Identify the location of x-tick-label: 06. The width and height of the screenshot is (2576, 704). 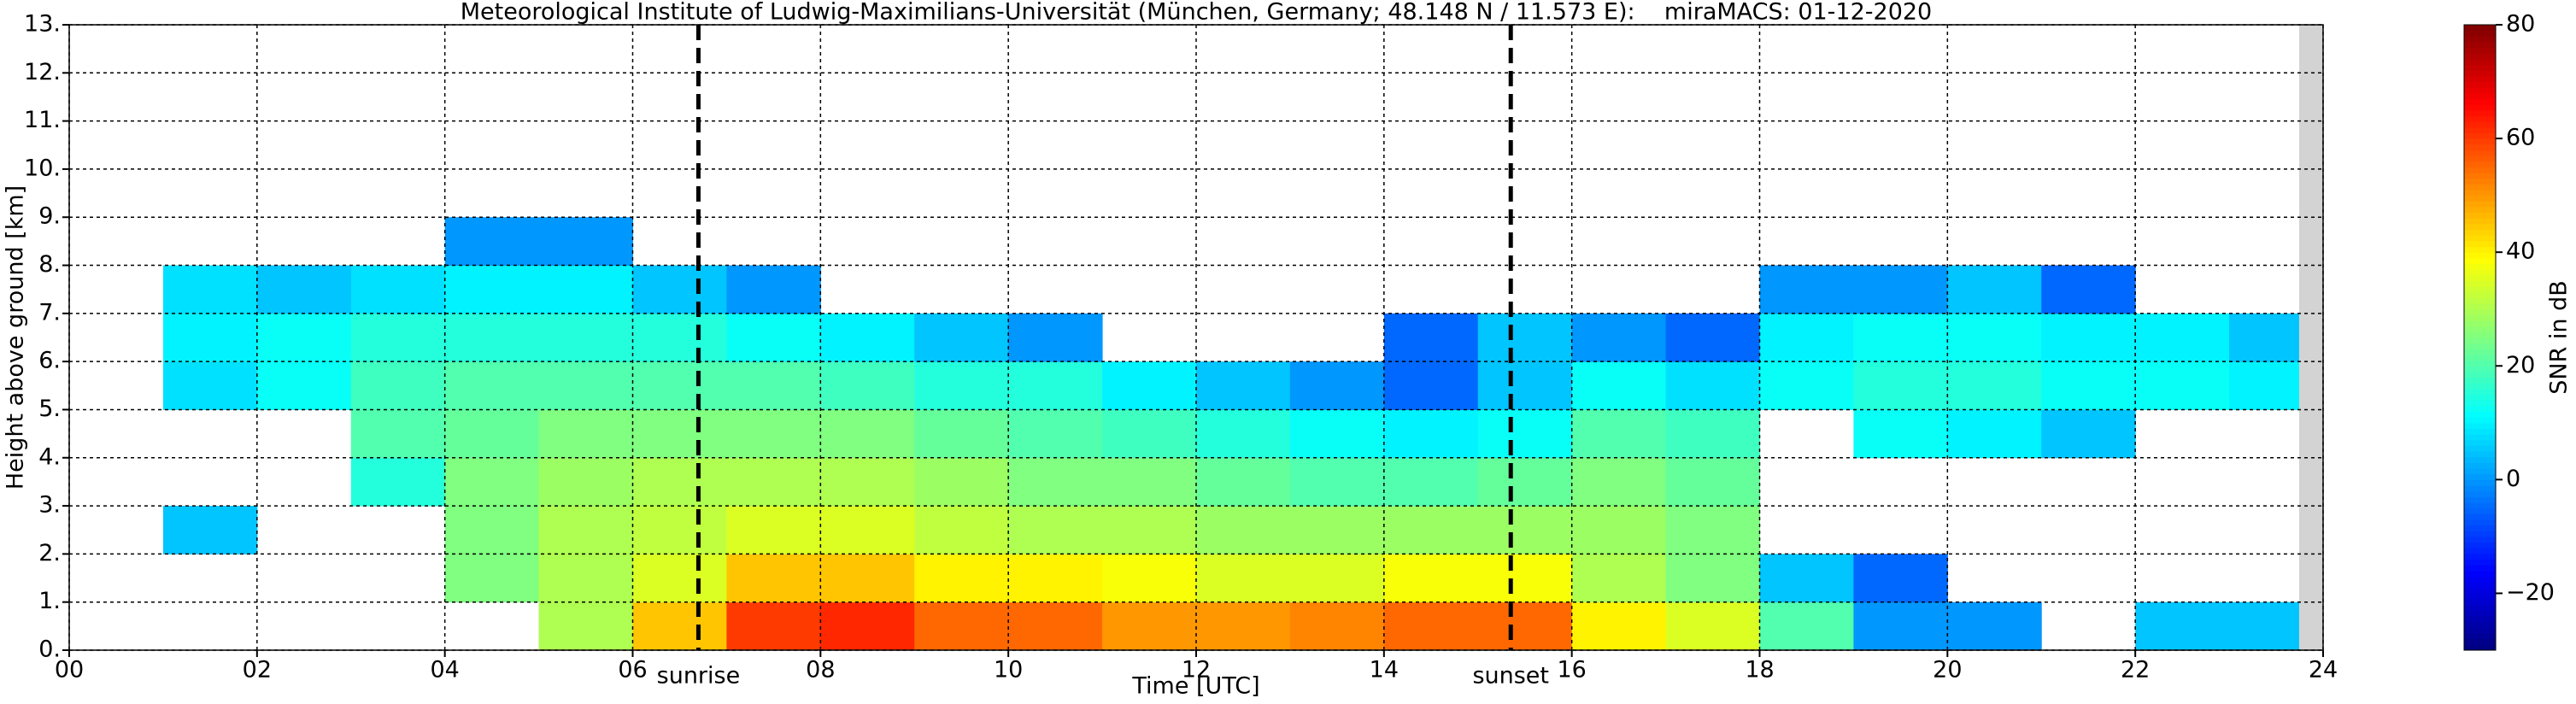
(632, 670).